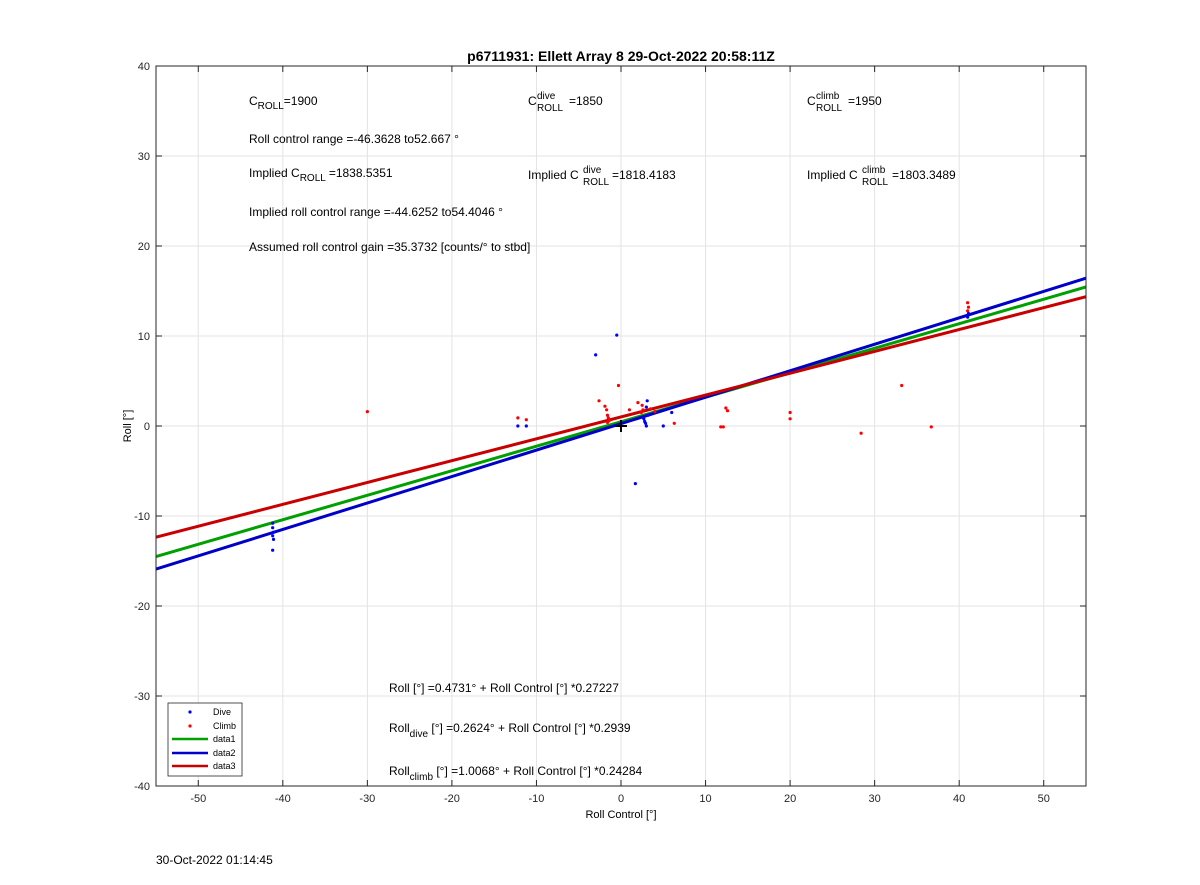 The height and width of the screenshot is (885, 1200). I want to click on y-tick-label: 0, so click(147, 427).